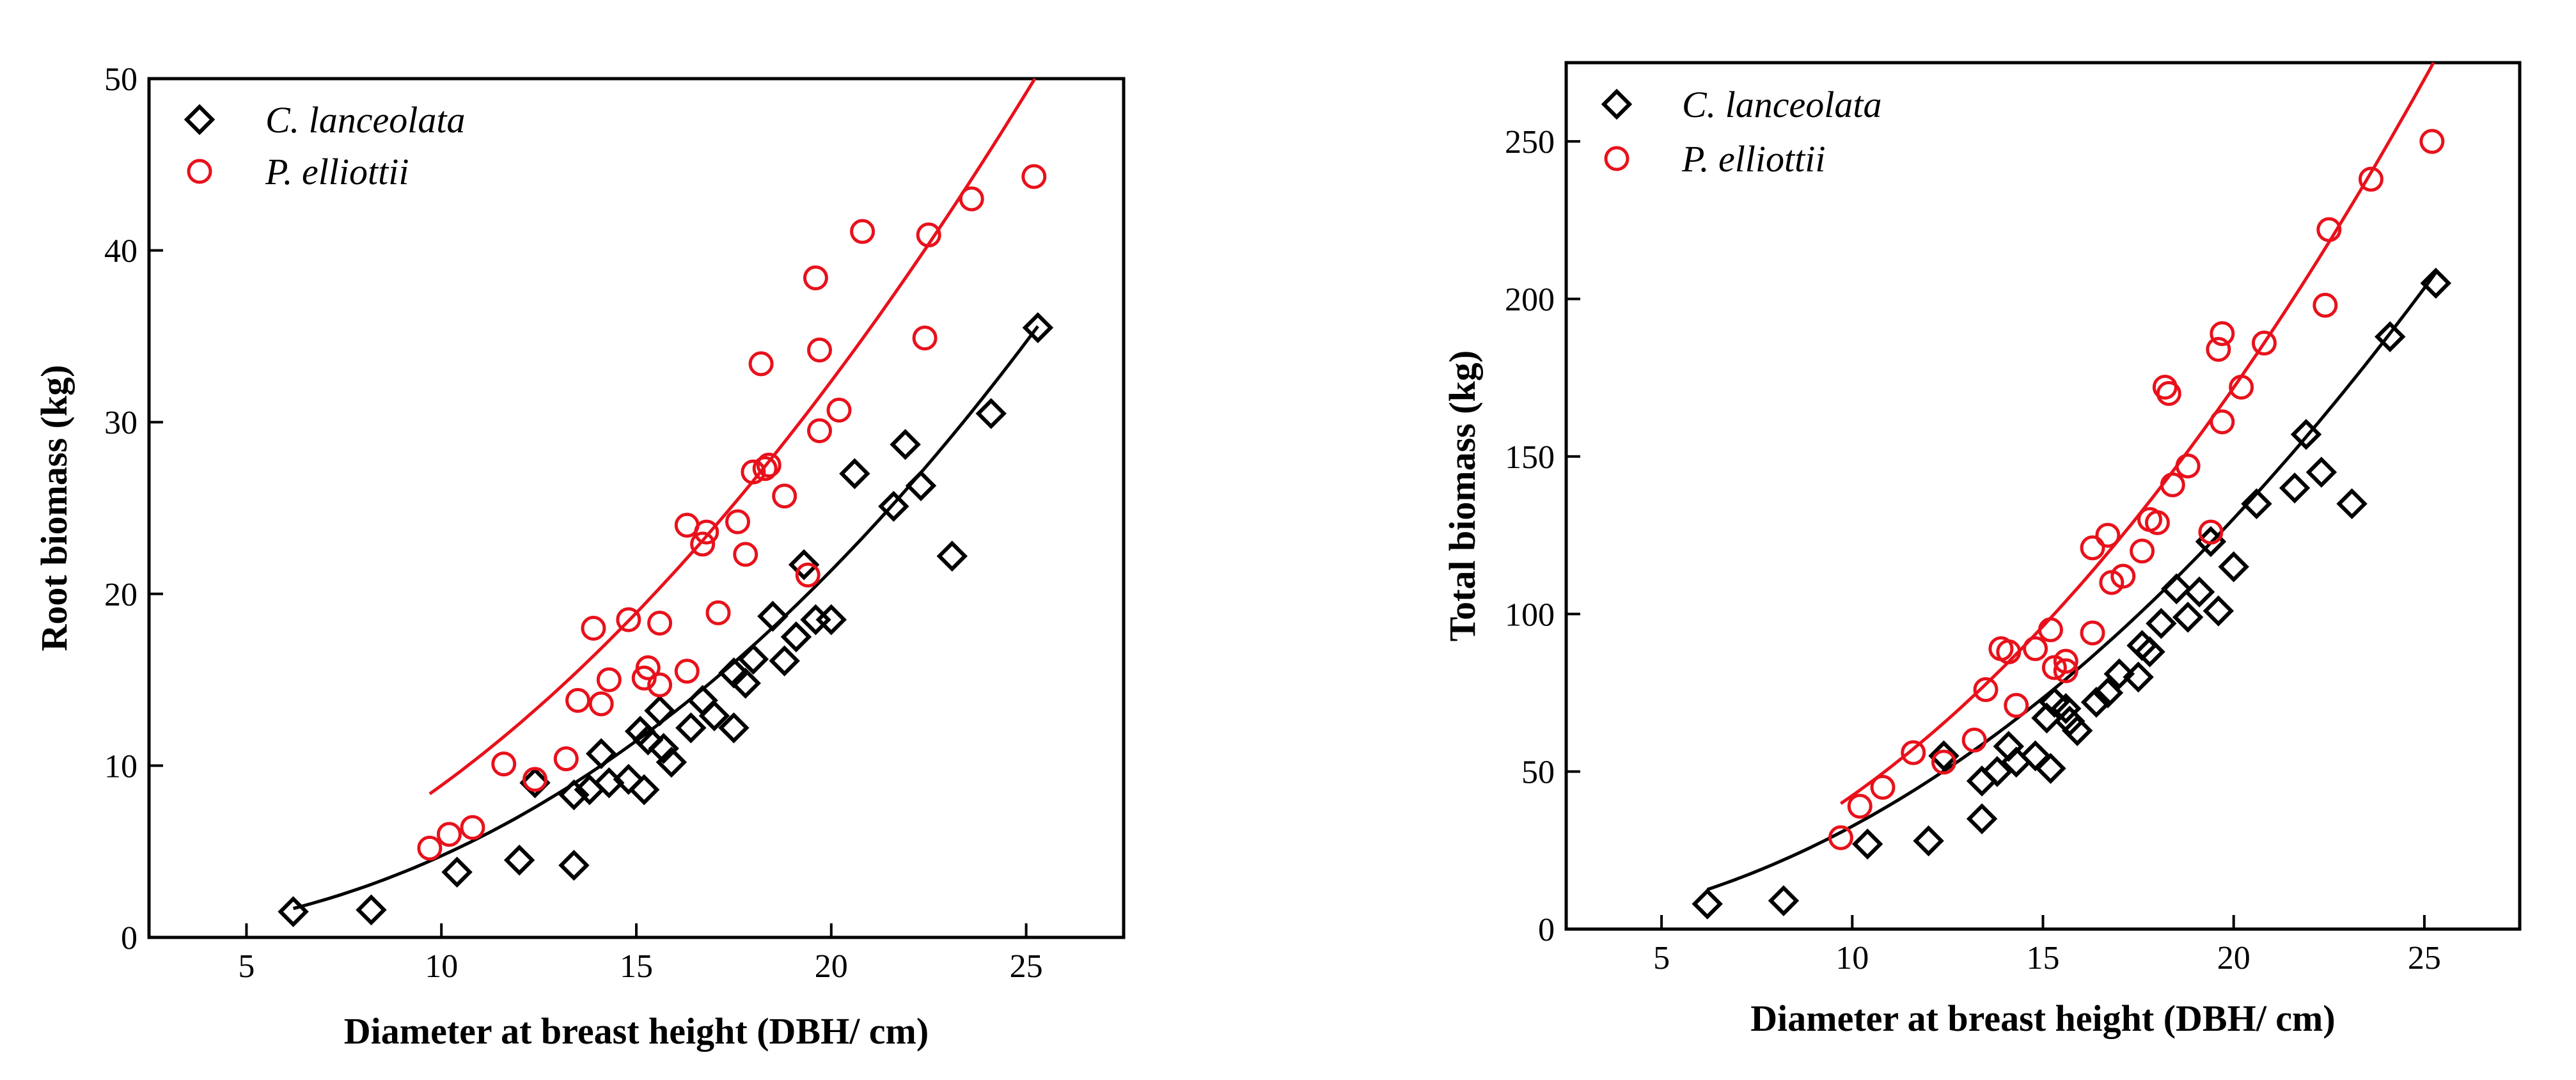  Describe the element at coordinates (1530, 300) in the screenshot. I see `y-tick-label: 200` at that location.